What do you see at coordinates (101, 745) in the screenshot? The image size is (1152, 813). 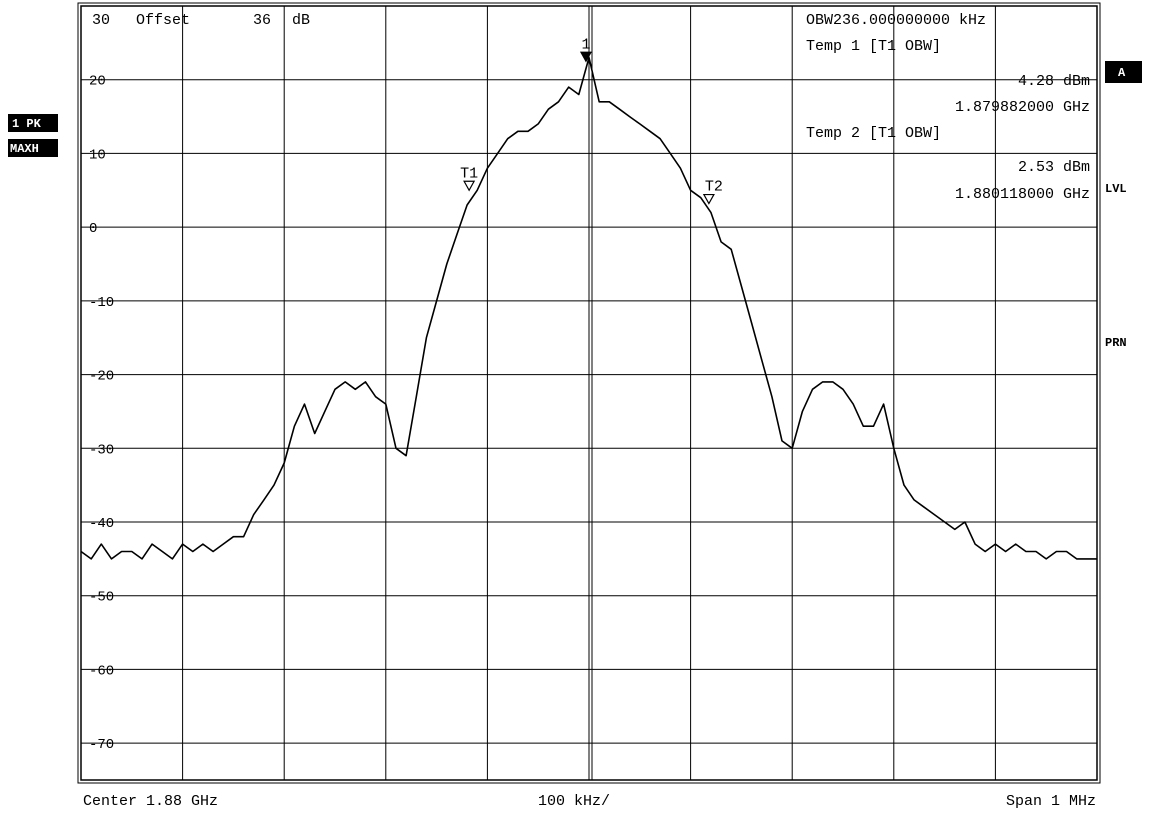 I see `y-tick-label: -70` at bounding box center [101, 745].